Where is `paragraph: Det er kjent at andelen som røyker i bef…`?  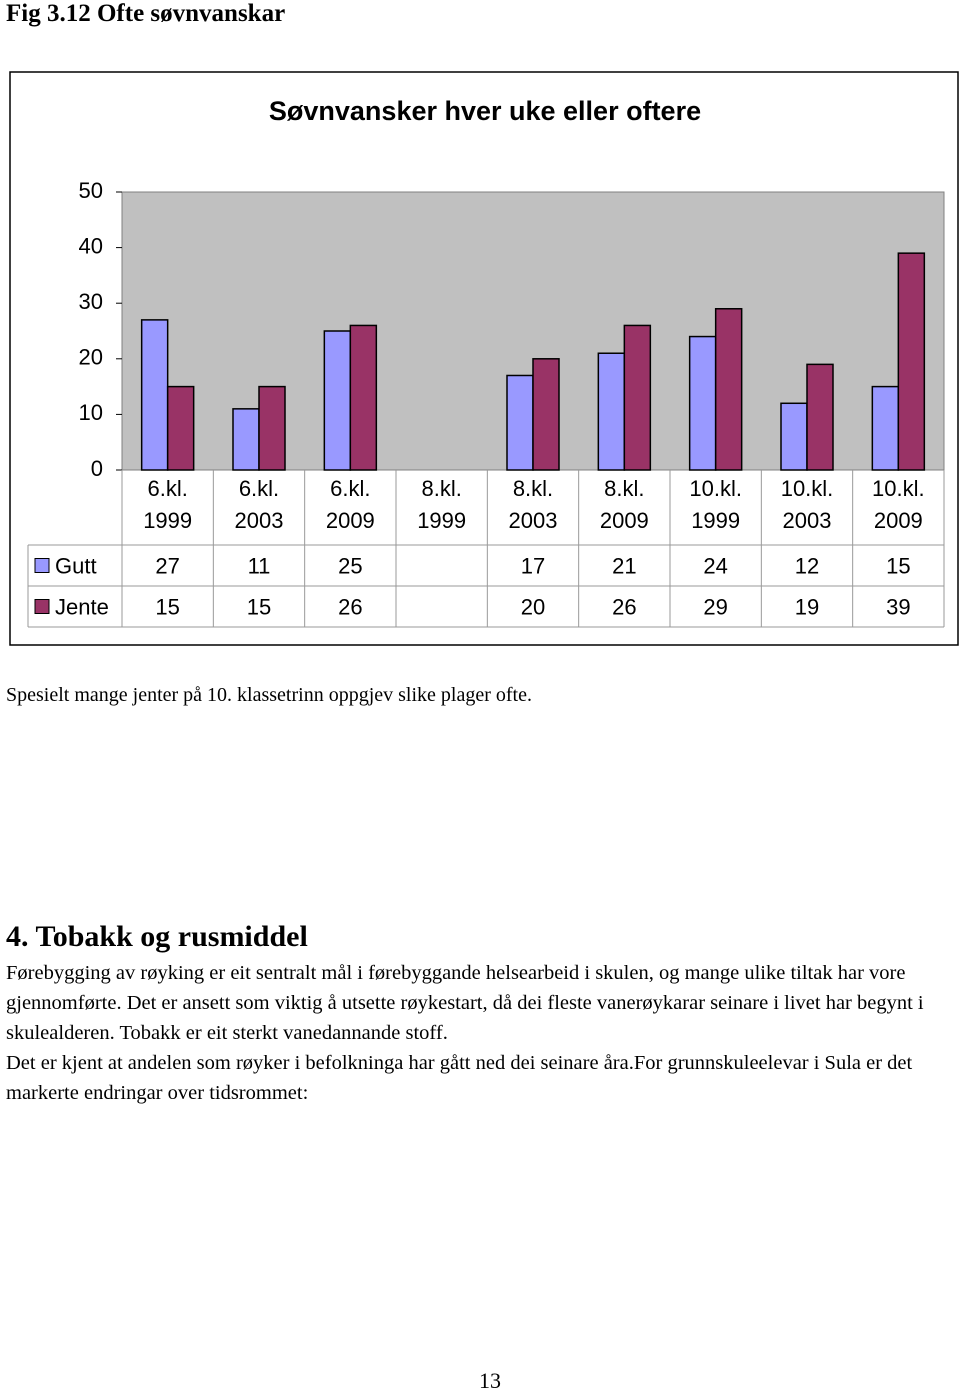 paragraph: Det er kjent at andelen som røyker i bef… is located at coordinates (459, 1078).